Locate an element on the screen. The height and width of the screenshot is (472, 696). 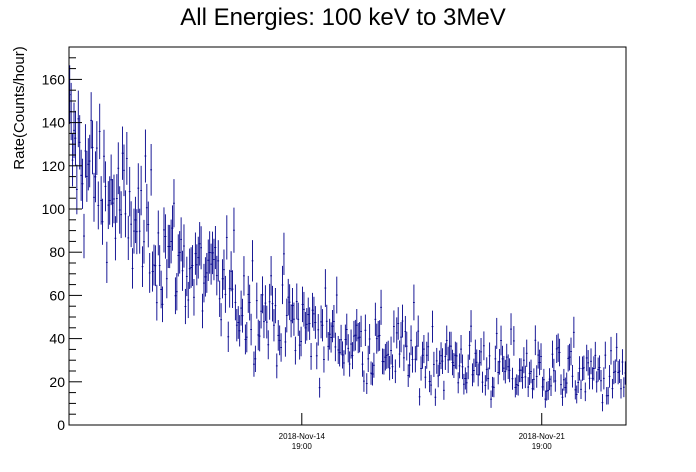
y-tick-label: 20 is located at coordinates (57, 382).